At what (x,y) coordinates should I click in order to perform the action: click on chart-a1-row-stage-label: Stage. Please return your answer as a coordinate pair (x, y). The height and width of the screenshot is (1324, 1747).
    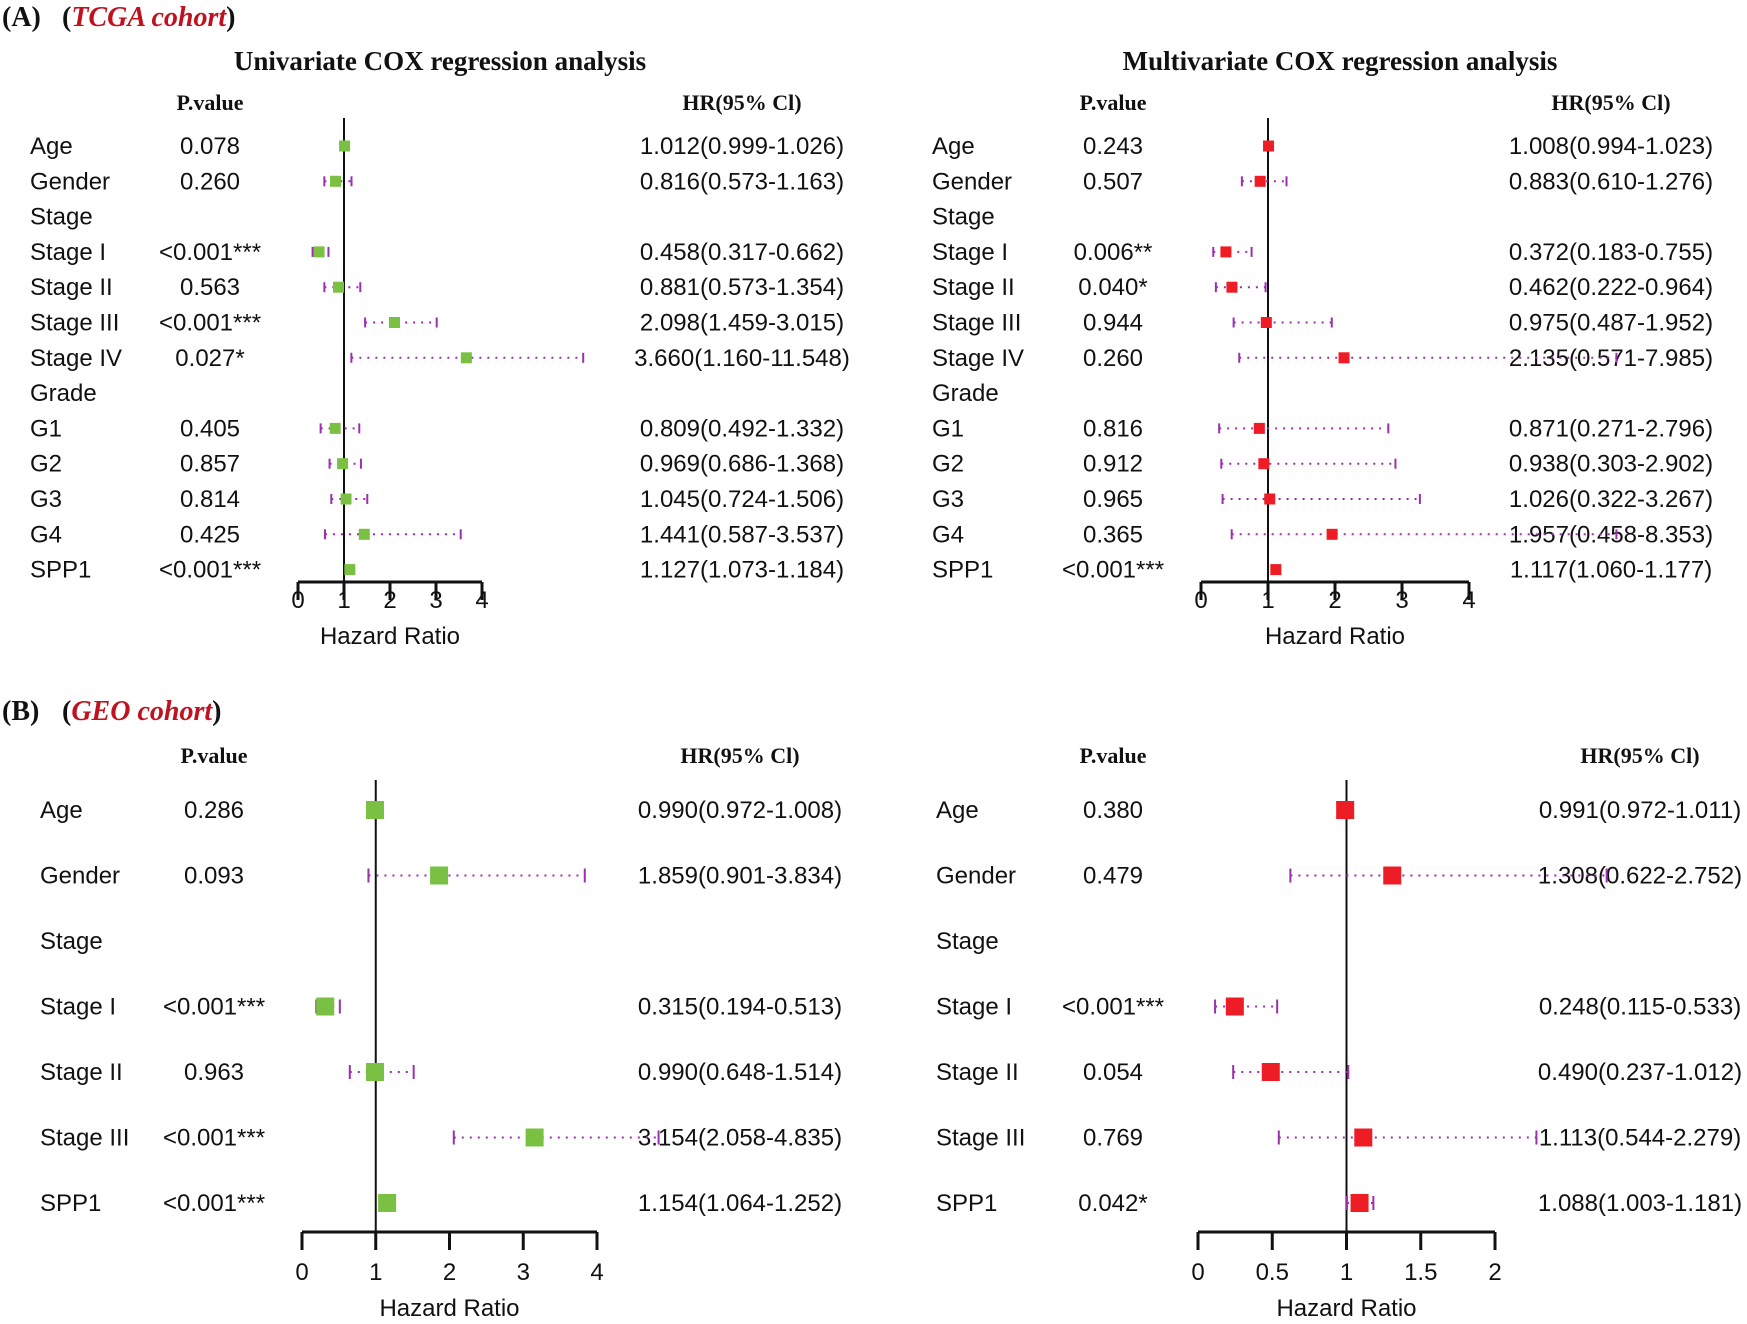
    Looking at the image, I should click on (61, 217).